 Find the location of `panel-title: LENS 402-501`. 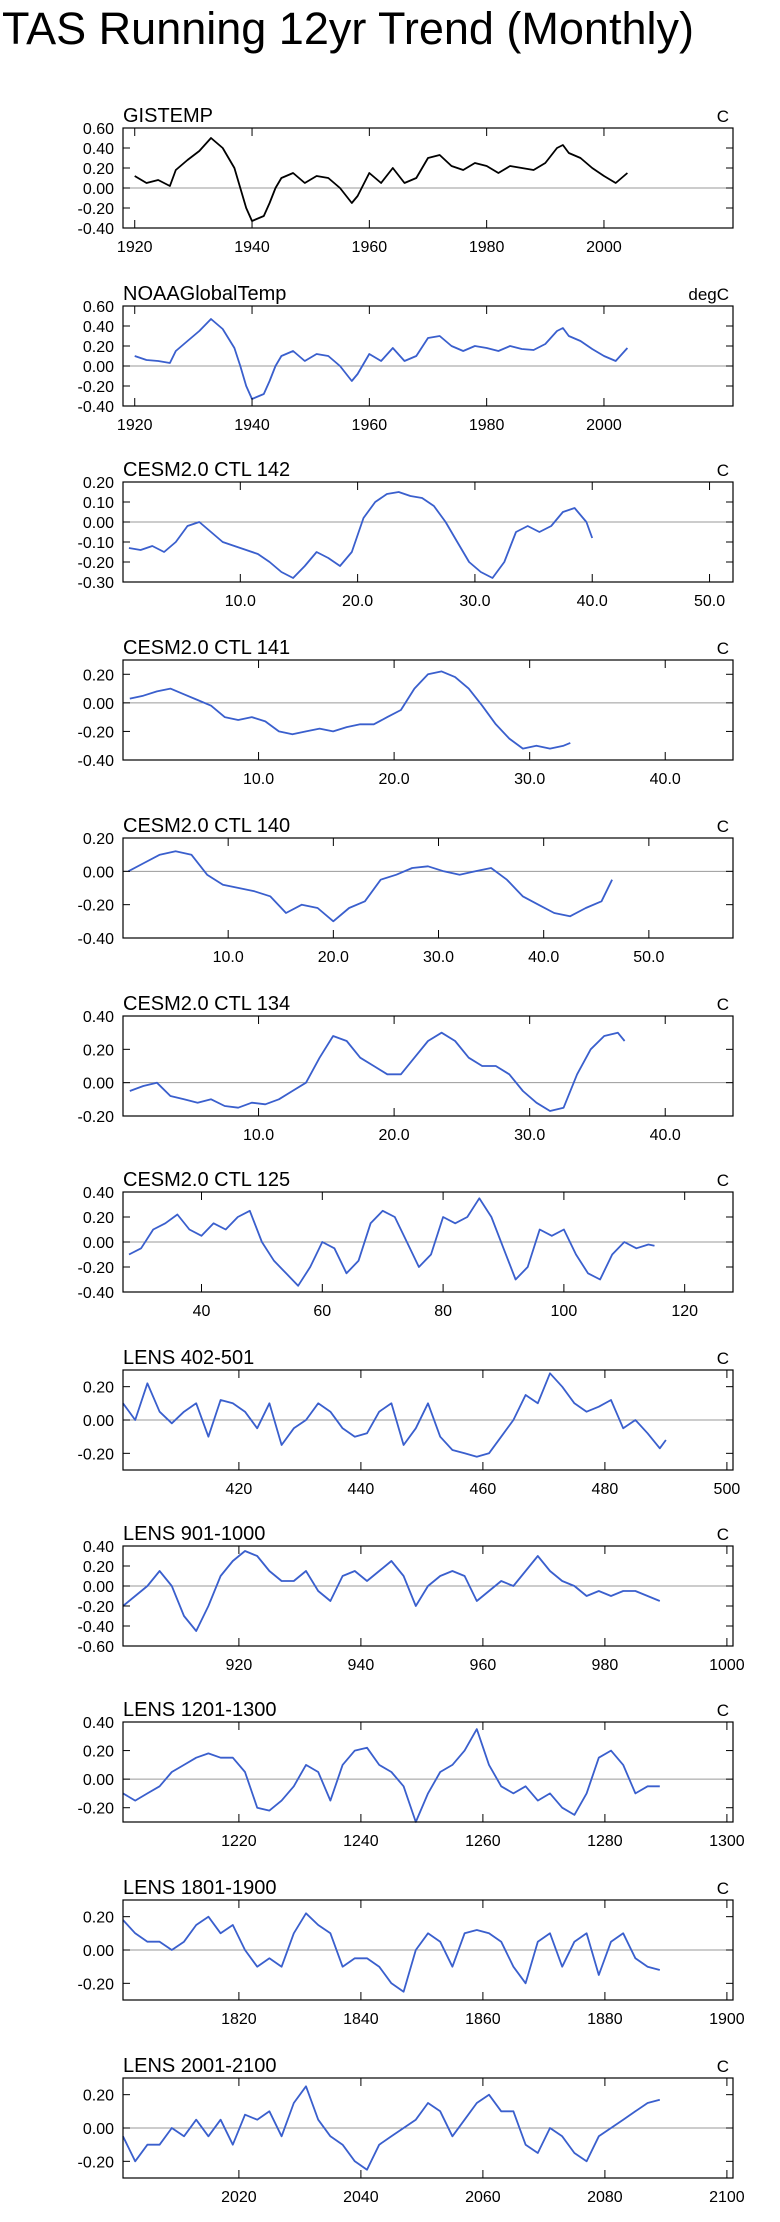

panel-title: LENS 402-501 is located at coordinates (188, 1358).